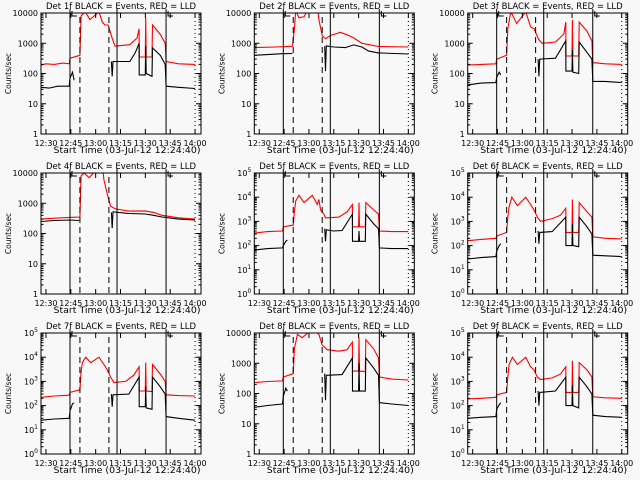  Describe the element at coordinates (118, 66) in the screenshot. I see `series-events-line` at that location.